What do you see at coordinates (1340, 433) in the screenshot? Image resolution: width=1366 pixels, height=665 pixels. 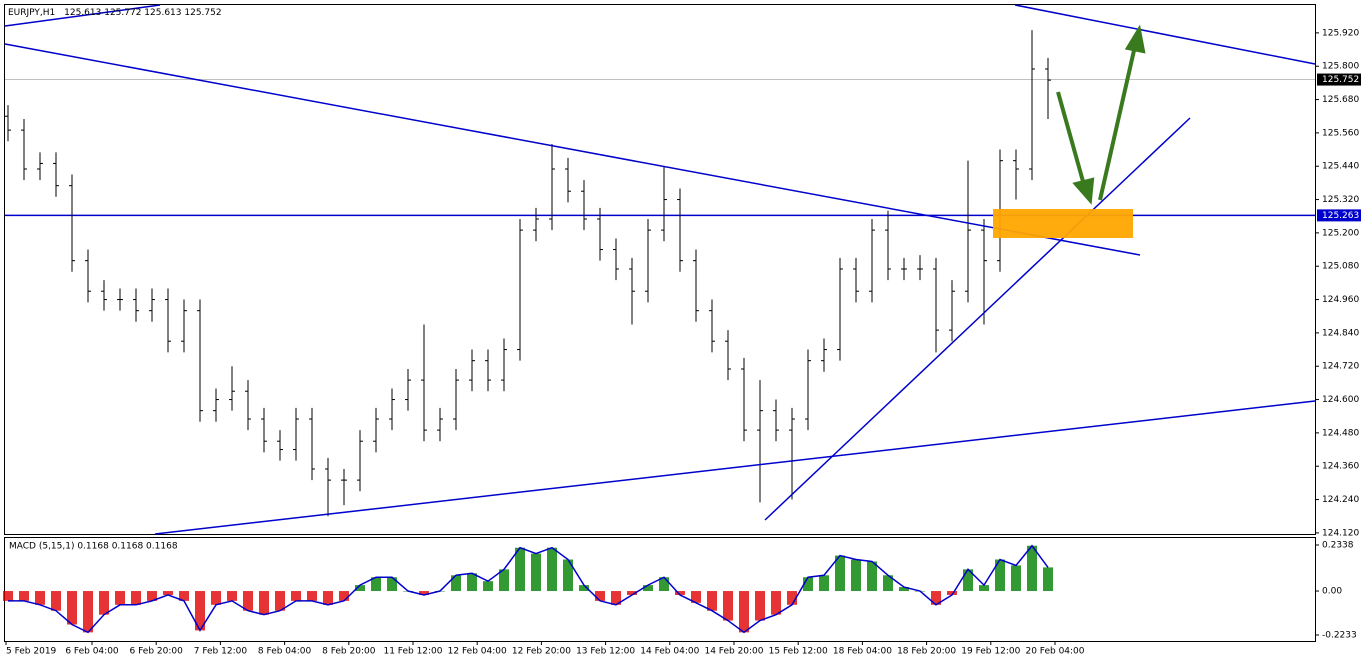 I see `y-tick-label: 124.480` at bounding box center [1340, 433].